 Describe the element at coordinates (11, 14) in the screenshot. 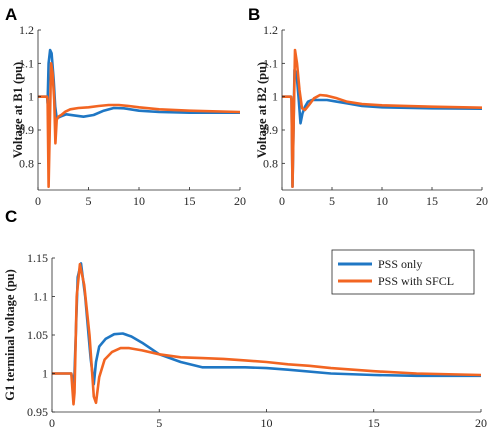

I see `panel-letter: A` at that location.